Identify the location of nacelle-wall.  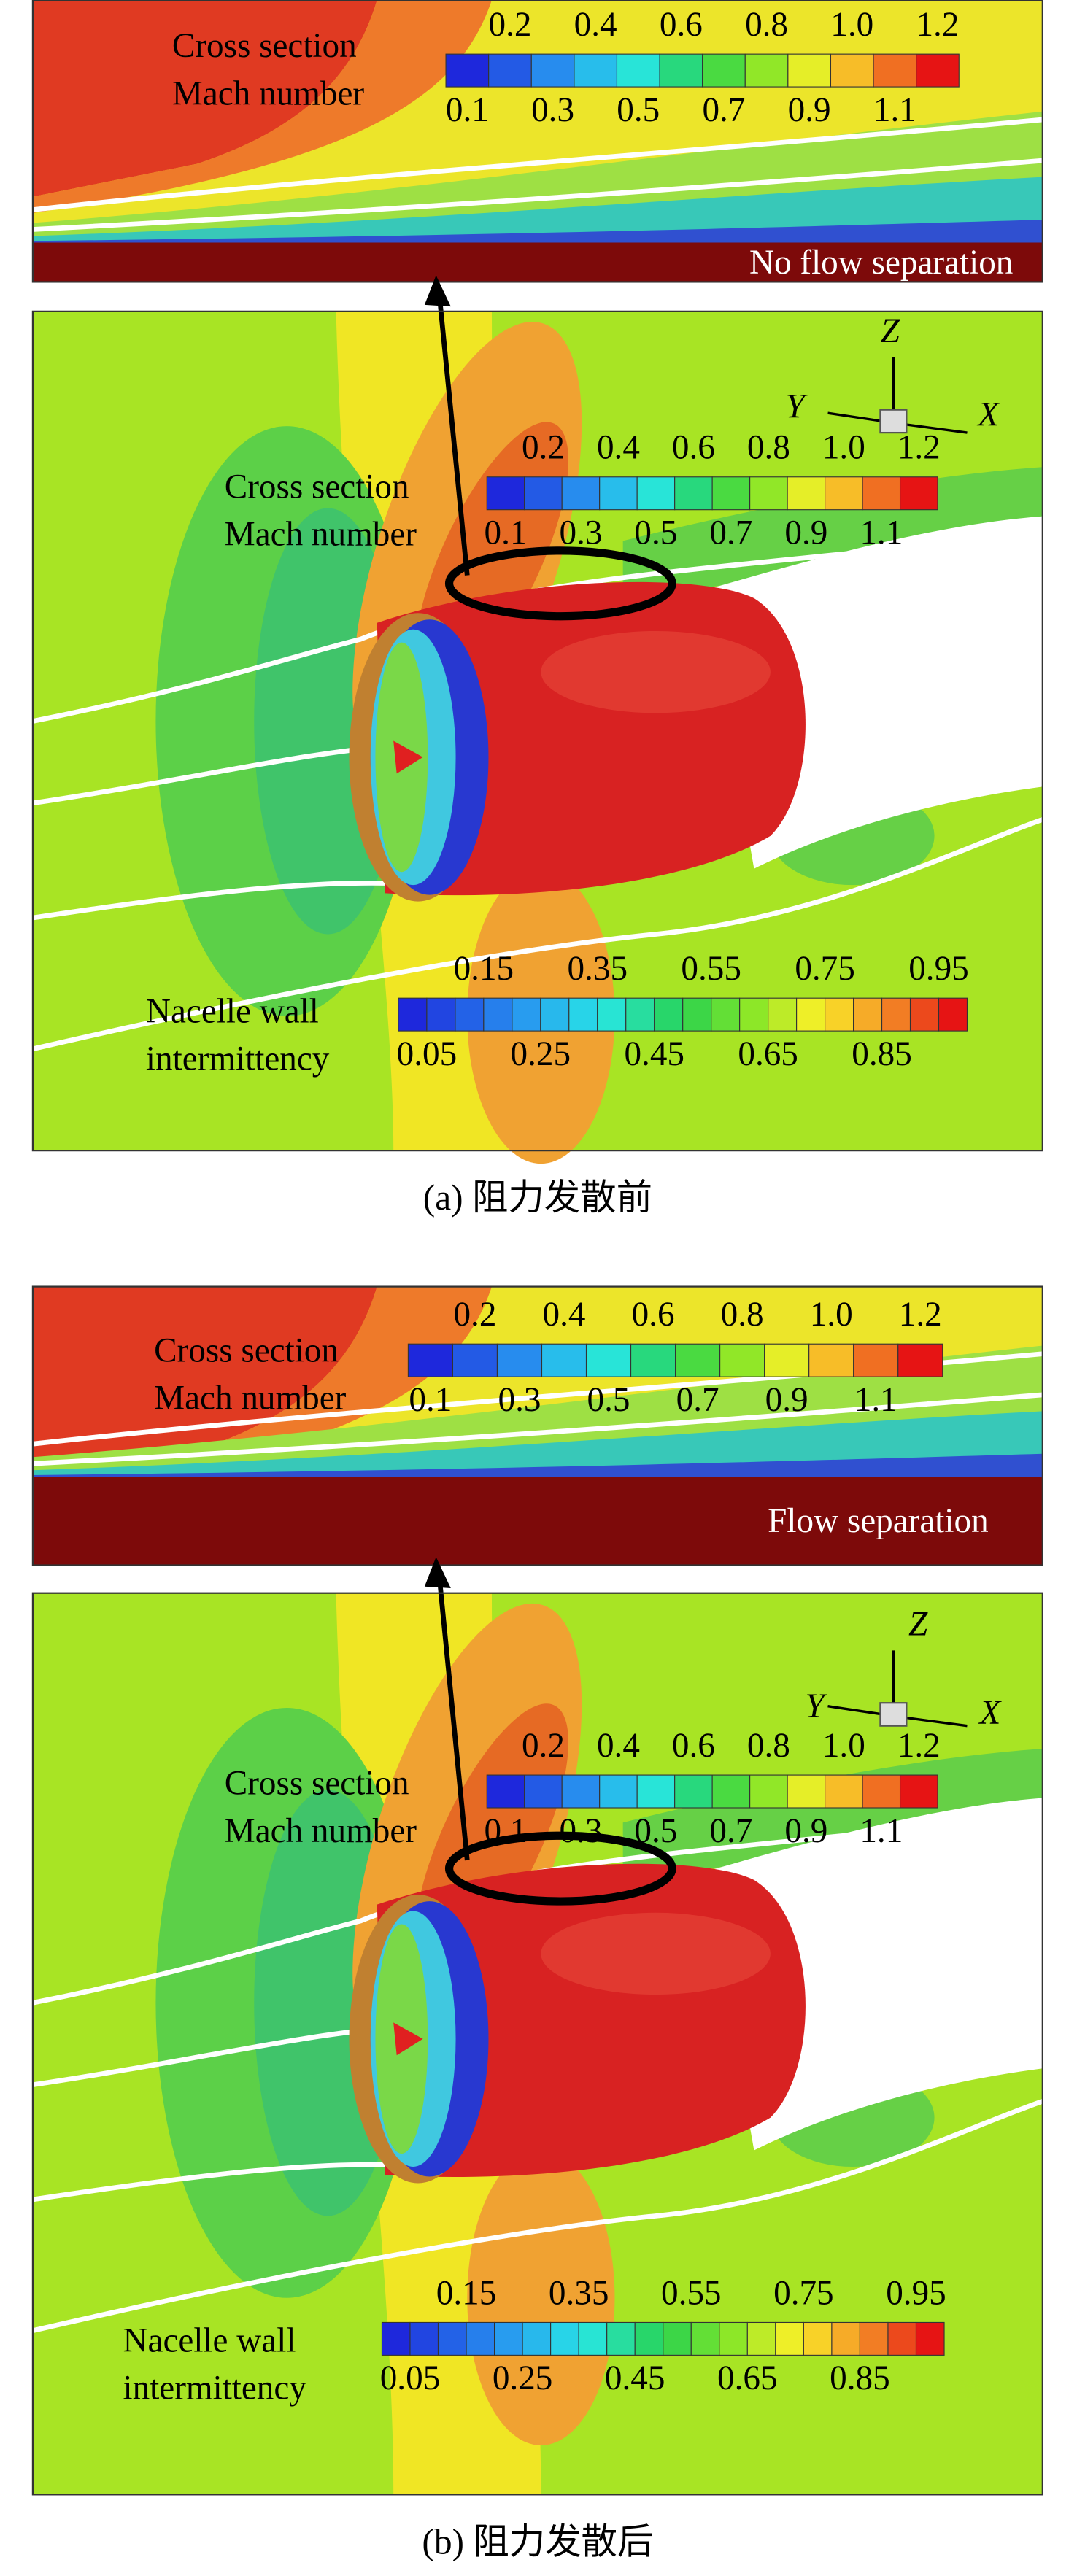
(537, 1521).